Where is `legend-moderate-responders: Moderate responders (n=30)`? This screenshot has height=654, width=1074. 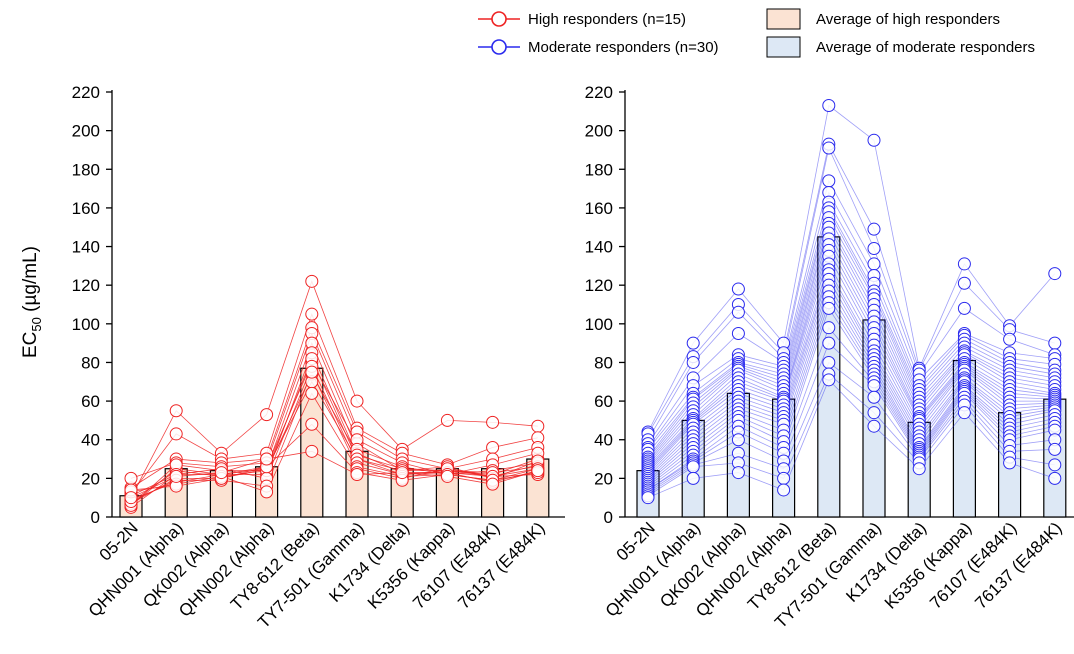
legend-moderate-responders: Moderate responders (n=30) is located at coordinates (598, 47).